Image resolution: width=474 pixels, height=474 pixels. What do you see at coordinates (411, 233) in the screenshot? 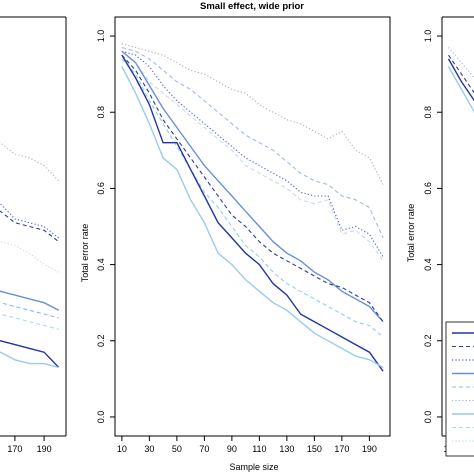
I see `right-y-axis-label: Total error rate` at bounding box center [411, 233].